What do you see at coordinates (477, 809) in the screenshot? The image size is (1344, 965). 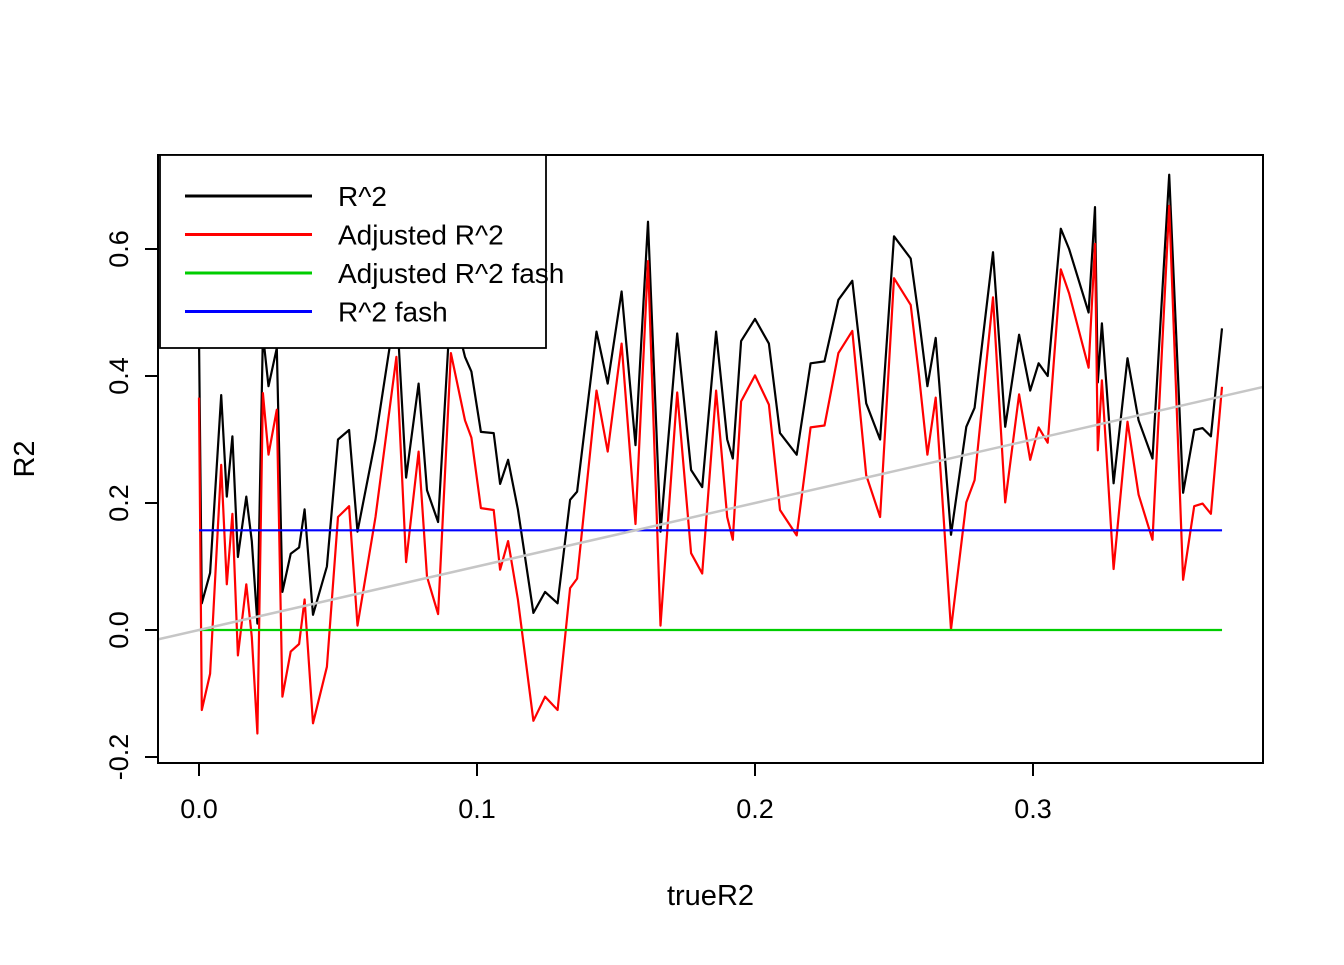 I see `x-tick-label: 0.1` at bounding box center [477, 809].